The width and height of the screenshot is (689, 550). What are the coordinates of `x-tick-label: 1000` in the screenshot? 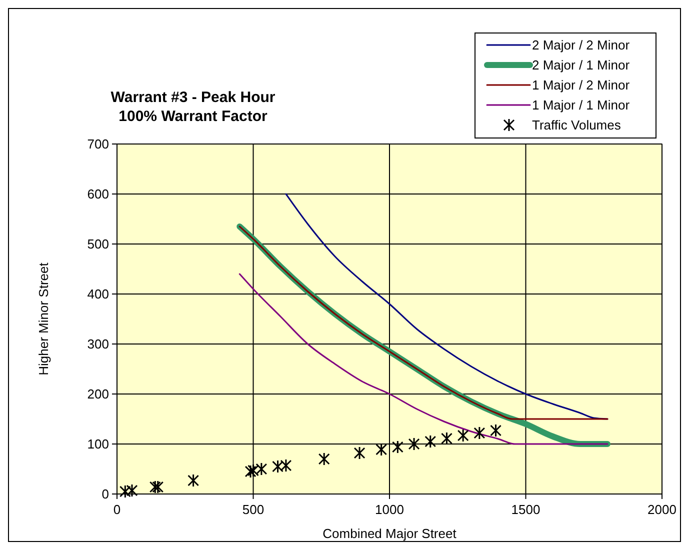 It's located at (389, 509).